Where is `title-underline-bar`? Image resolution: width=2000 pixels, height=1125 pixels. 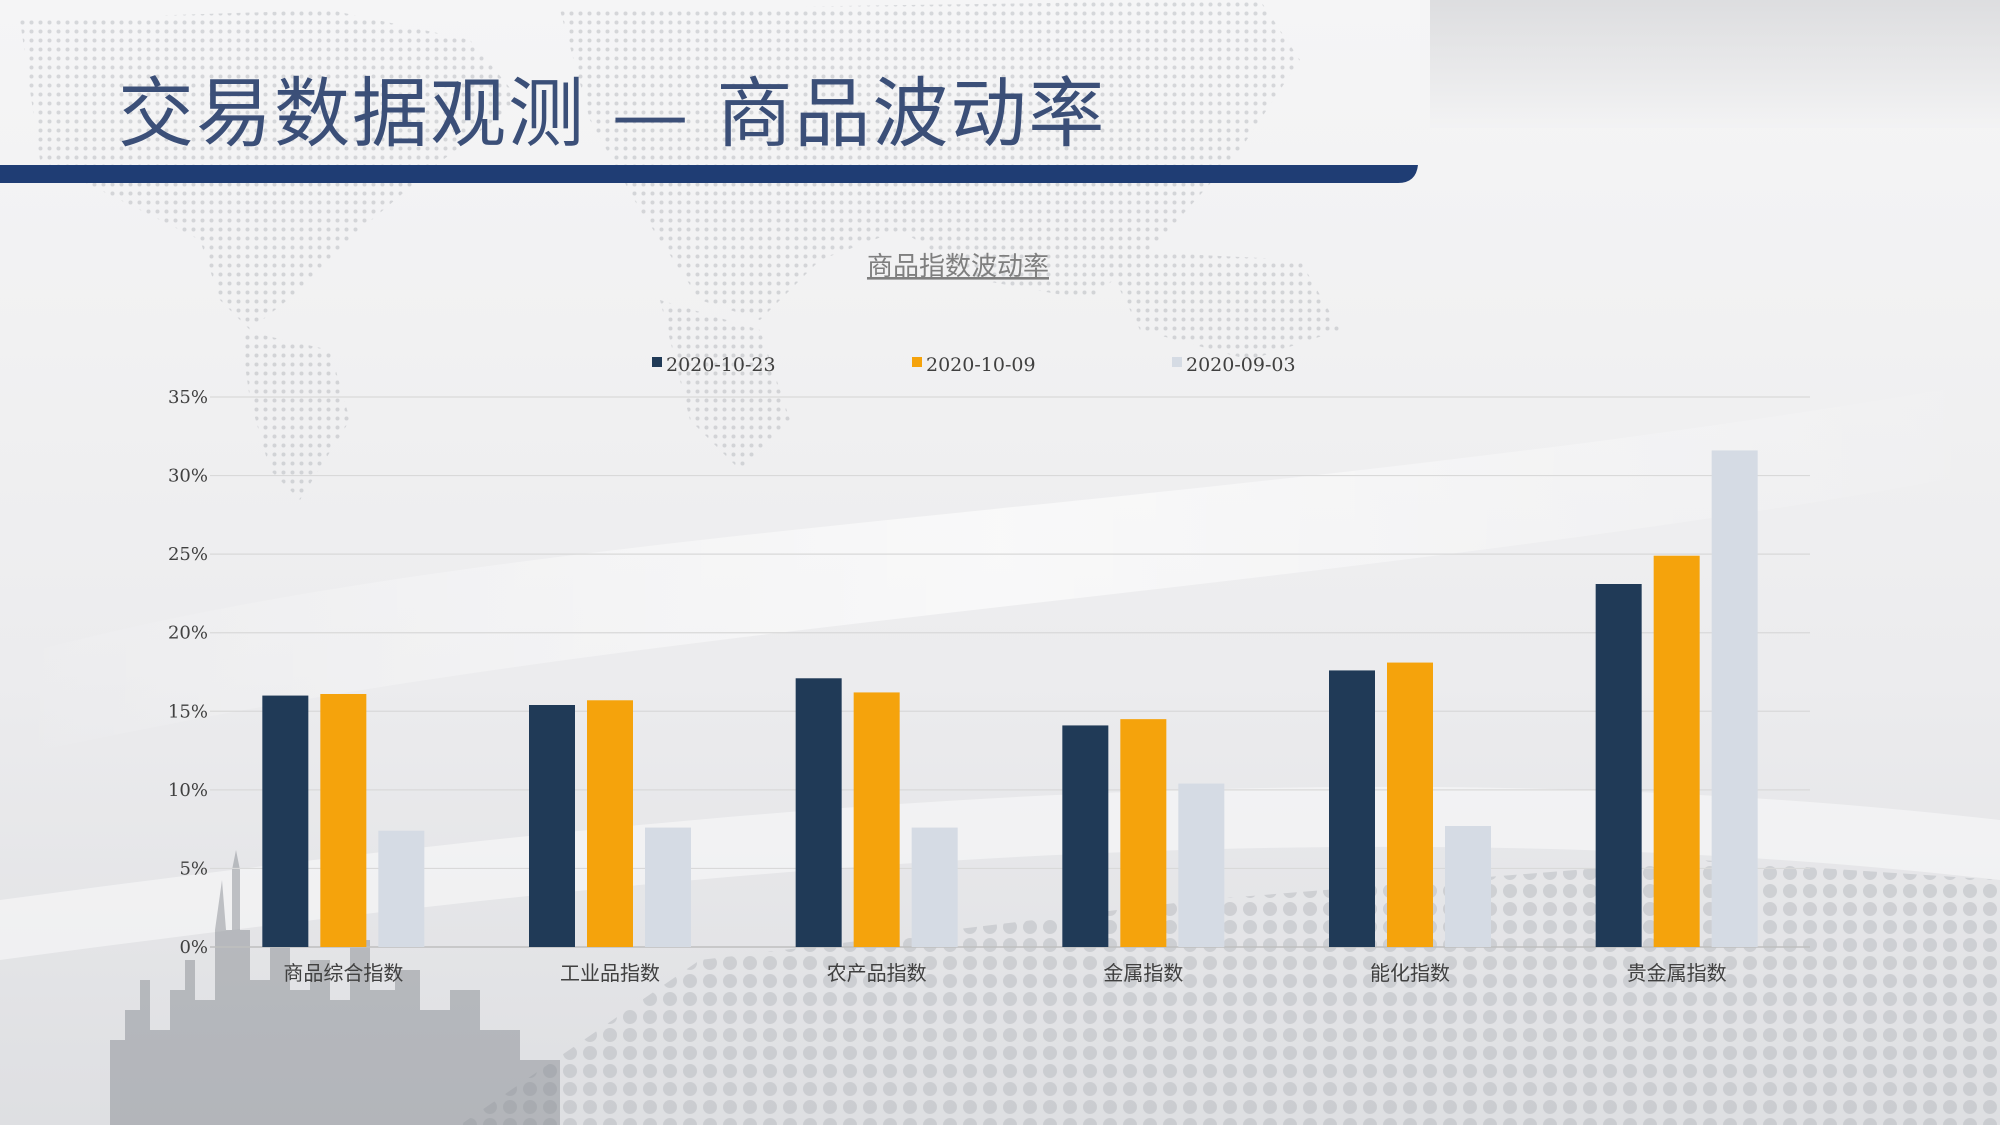 title-underline-bar is located at coordinates (709, 174).